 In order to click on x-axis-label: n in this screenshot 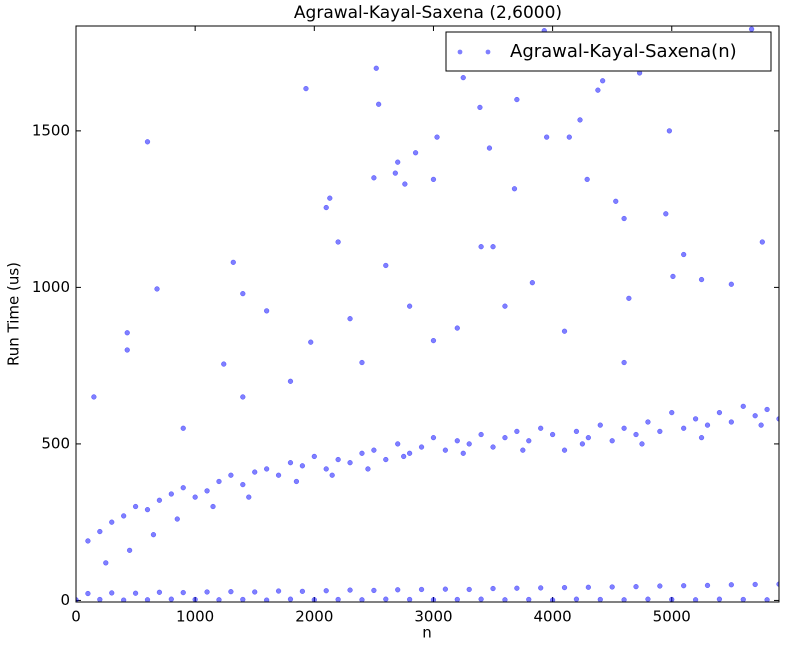, I will do `click(427, 633)`.